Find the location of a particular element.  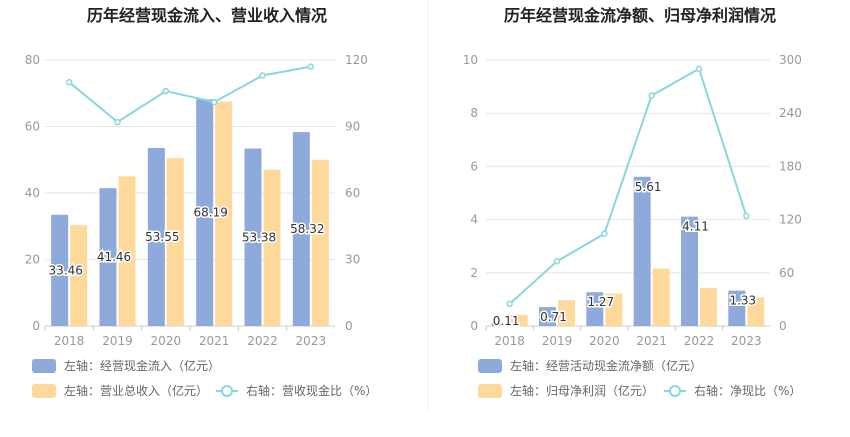

c2-left-tick-label: 0 is located at coordinates (474, 326).